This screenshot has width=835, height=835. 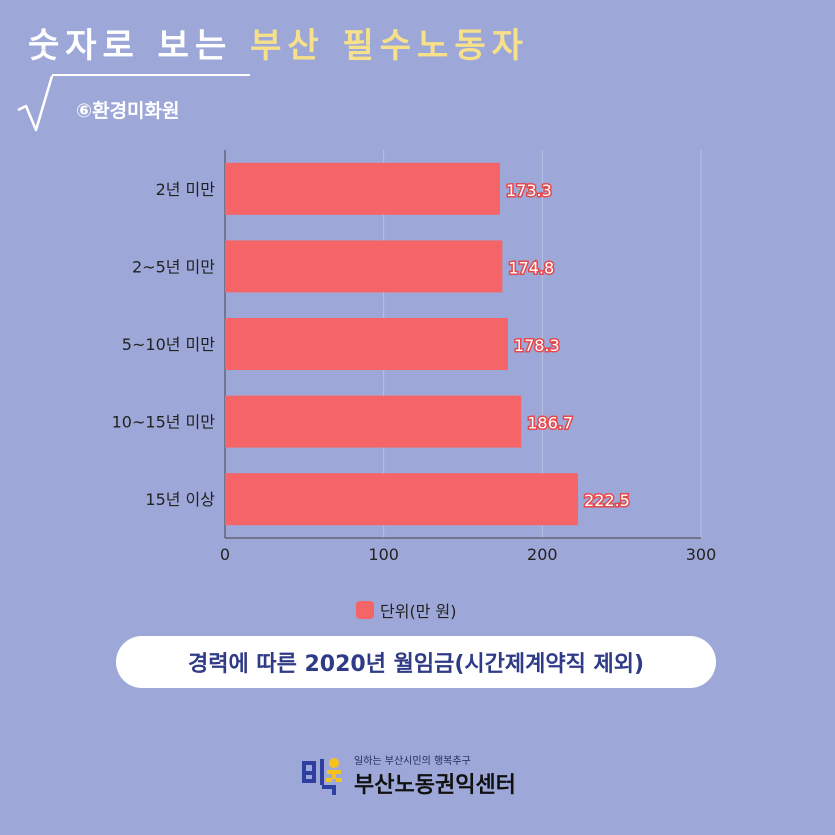 What do you see at coordinates (322, 776) in the screenshot?
I see `org-logo-icon` at bounding box center [322, 776].